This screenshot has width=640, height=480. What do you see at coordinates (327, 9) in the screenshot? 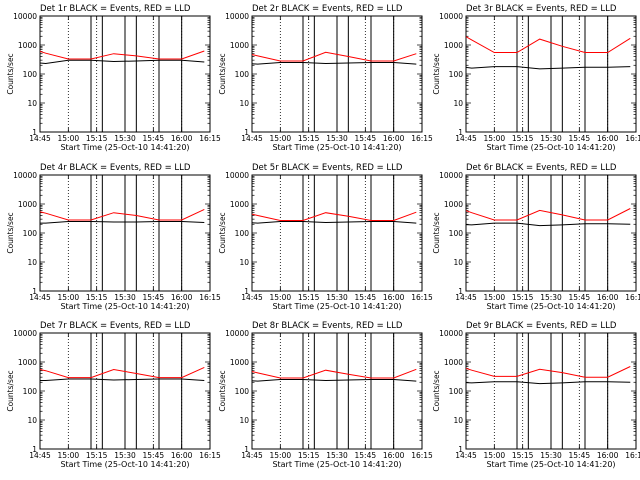
I see `chart-title: Det 2r BLACK = Events, RED = LLD` at bounding box center [327, 9].